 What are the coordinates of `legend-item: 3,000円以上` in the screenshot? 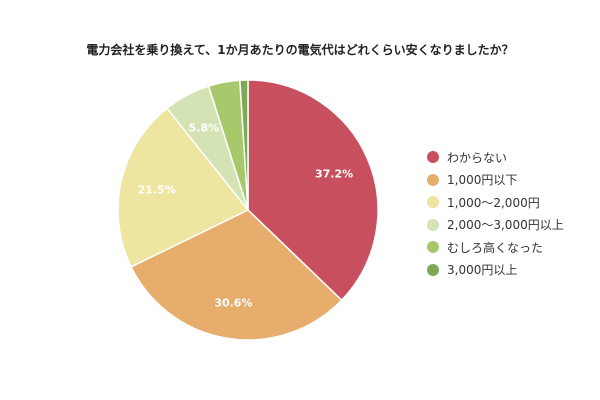 It's located at (495, 270).